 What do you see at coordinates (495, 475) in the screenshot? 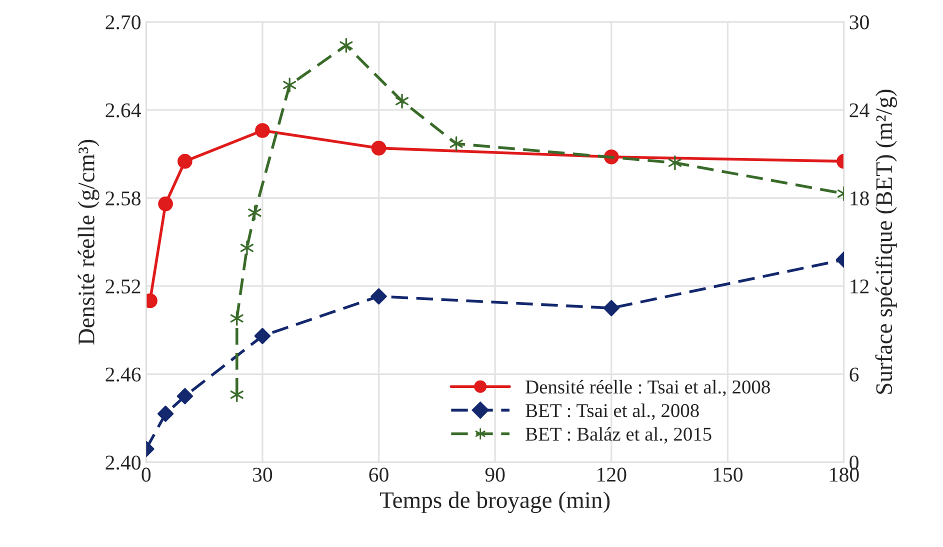
I see `x-tick-label: 90` at bounding box center [495, 475].